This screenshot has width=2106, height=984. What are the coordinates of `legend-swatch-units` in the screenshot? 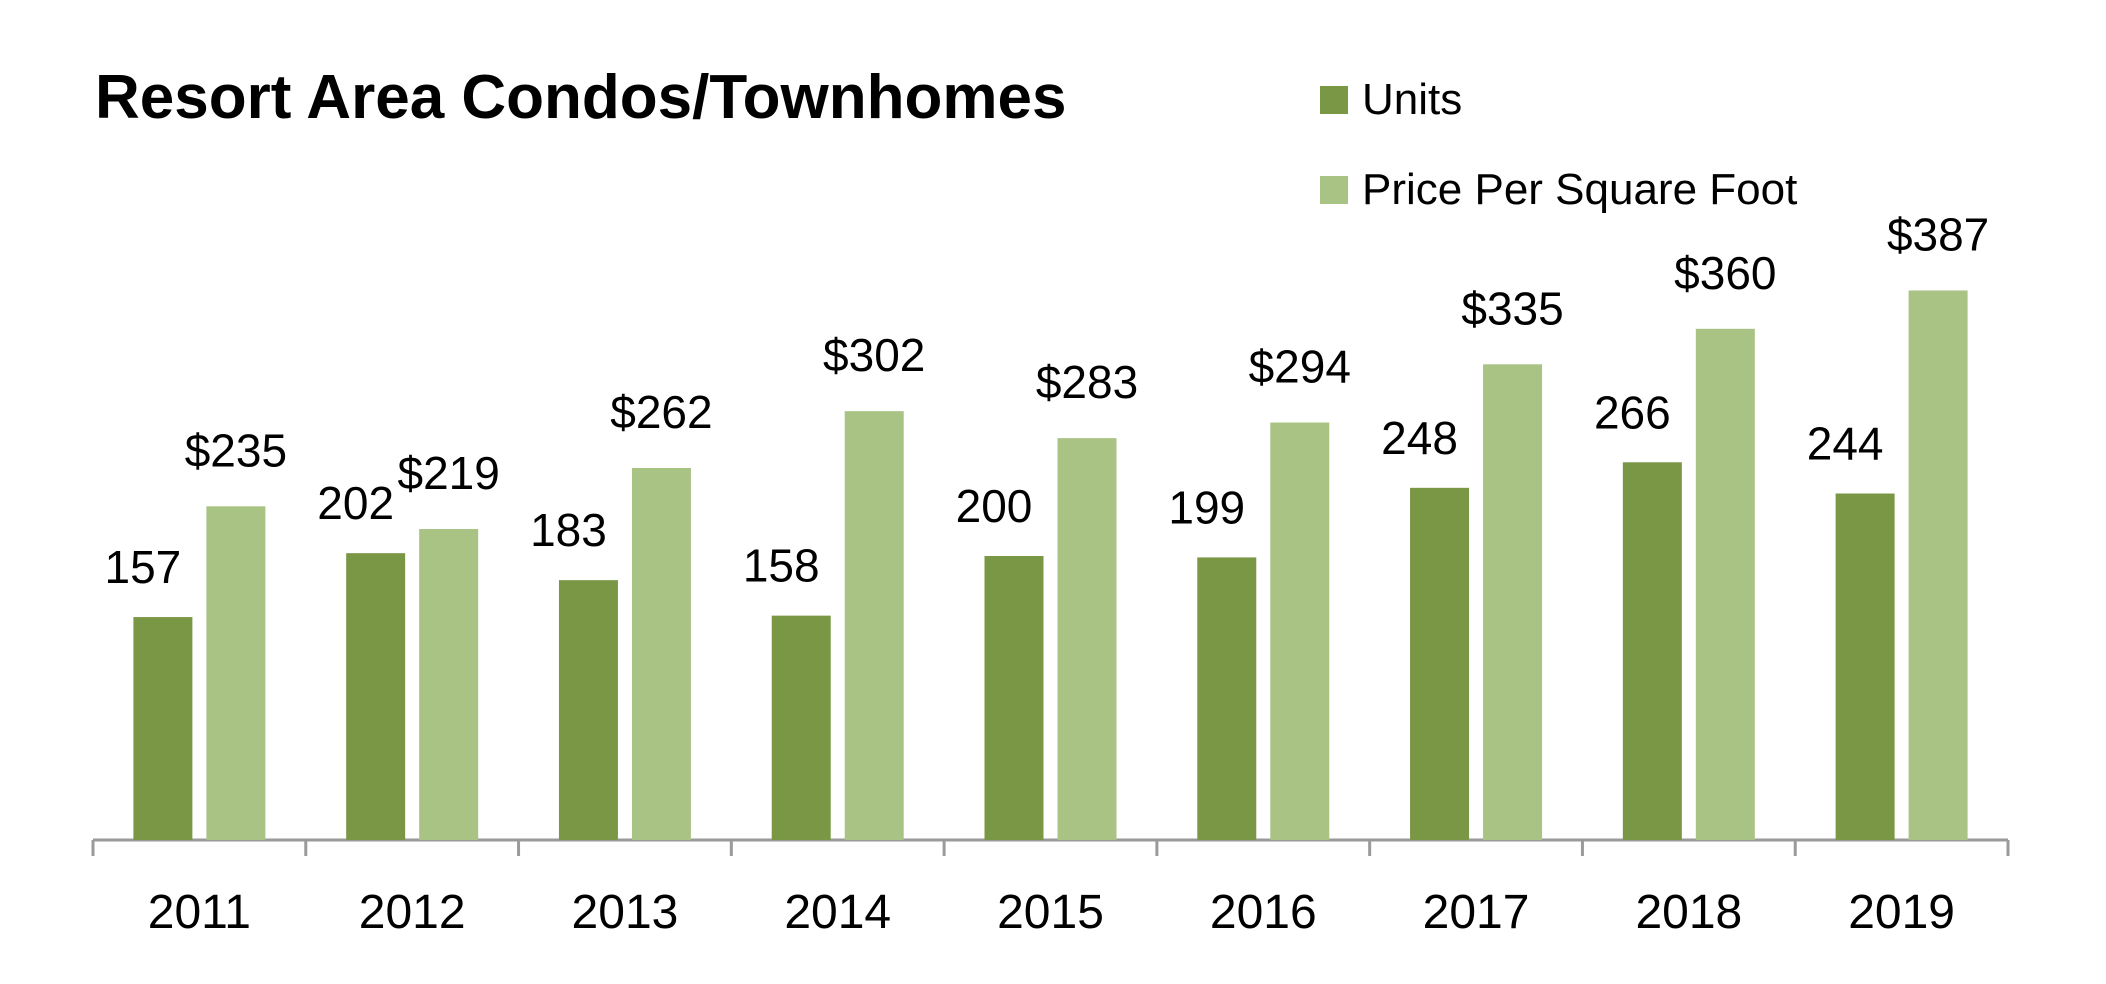 It's located at (1334, 100).